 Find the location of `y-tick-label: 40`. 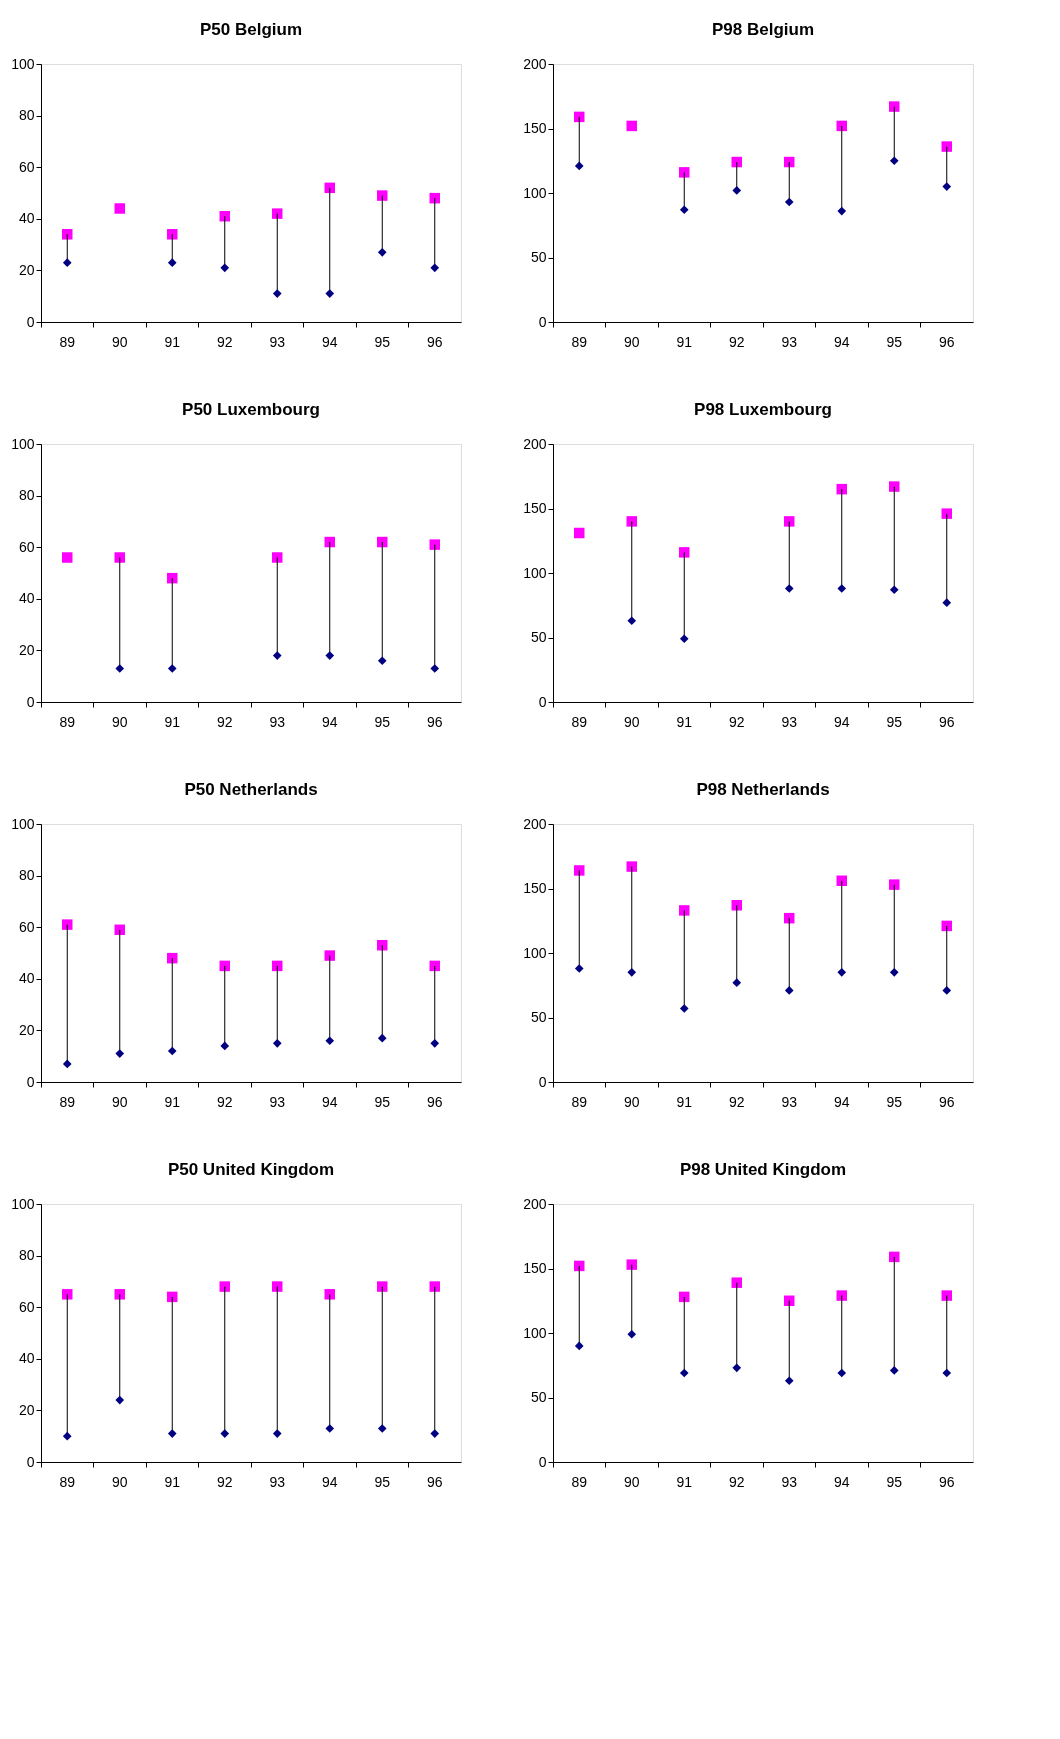

y-tick-label: 40 is located at coordinates (26, 598).